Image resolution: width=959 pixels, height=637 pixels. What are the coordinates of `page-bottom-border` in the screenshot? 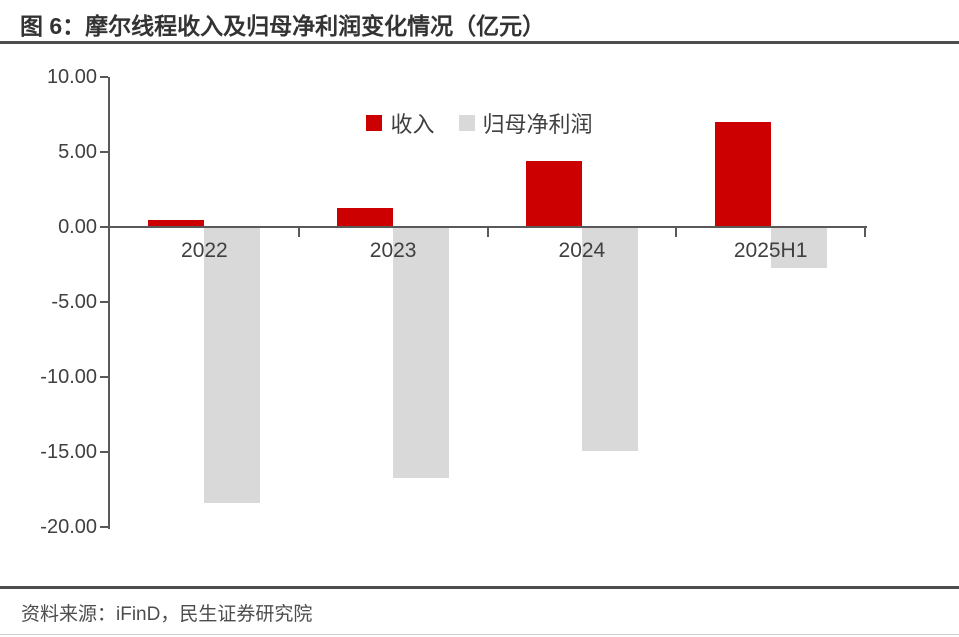 It's located at (479, 634).